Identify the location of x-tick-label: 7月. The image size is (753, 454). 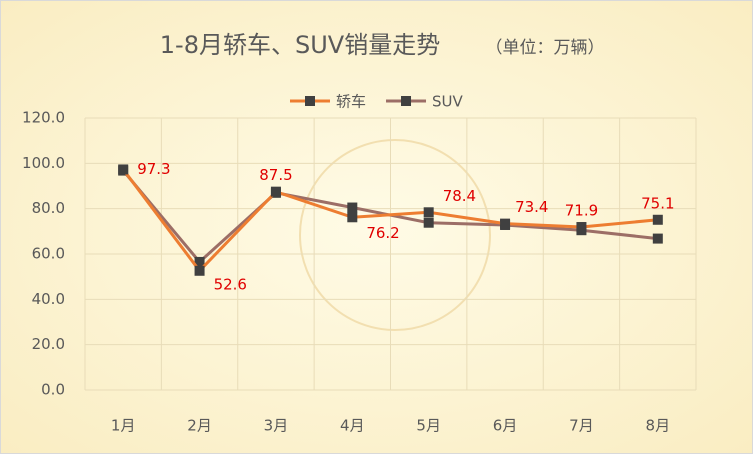
(581, 426).